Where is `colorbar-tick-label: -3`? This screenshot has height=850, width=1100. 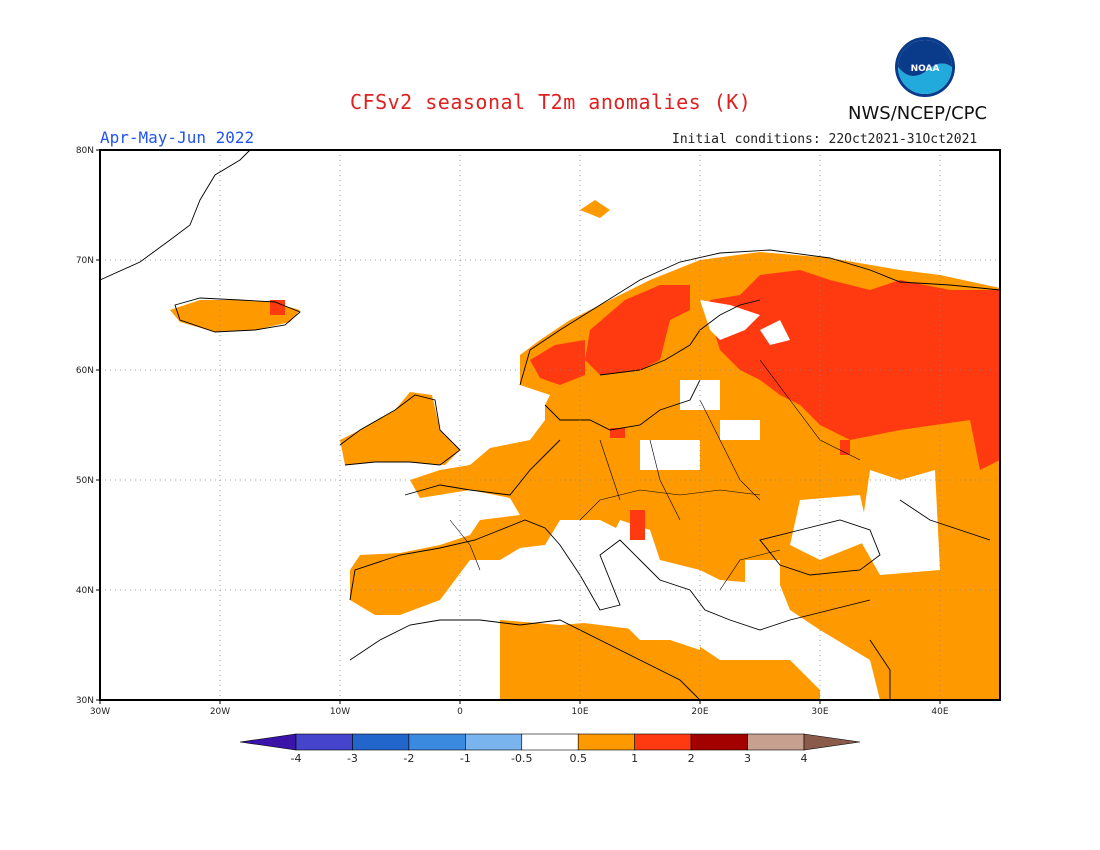 colorbar-tick-label: -3 is located at coordinates (352, 758).